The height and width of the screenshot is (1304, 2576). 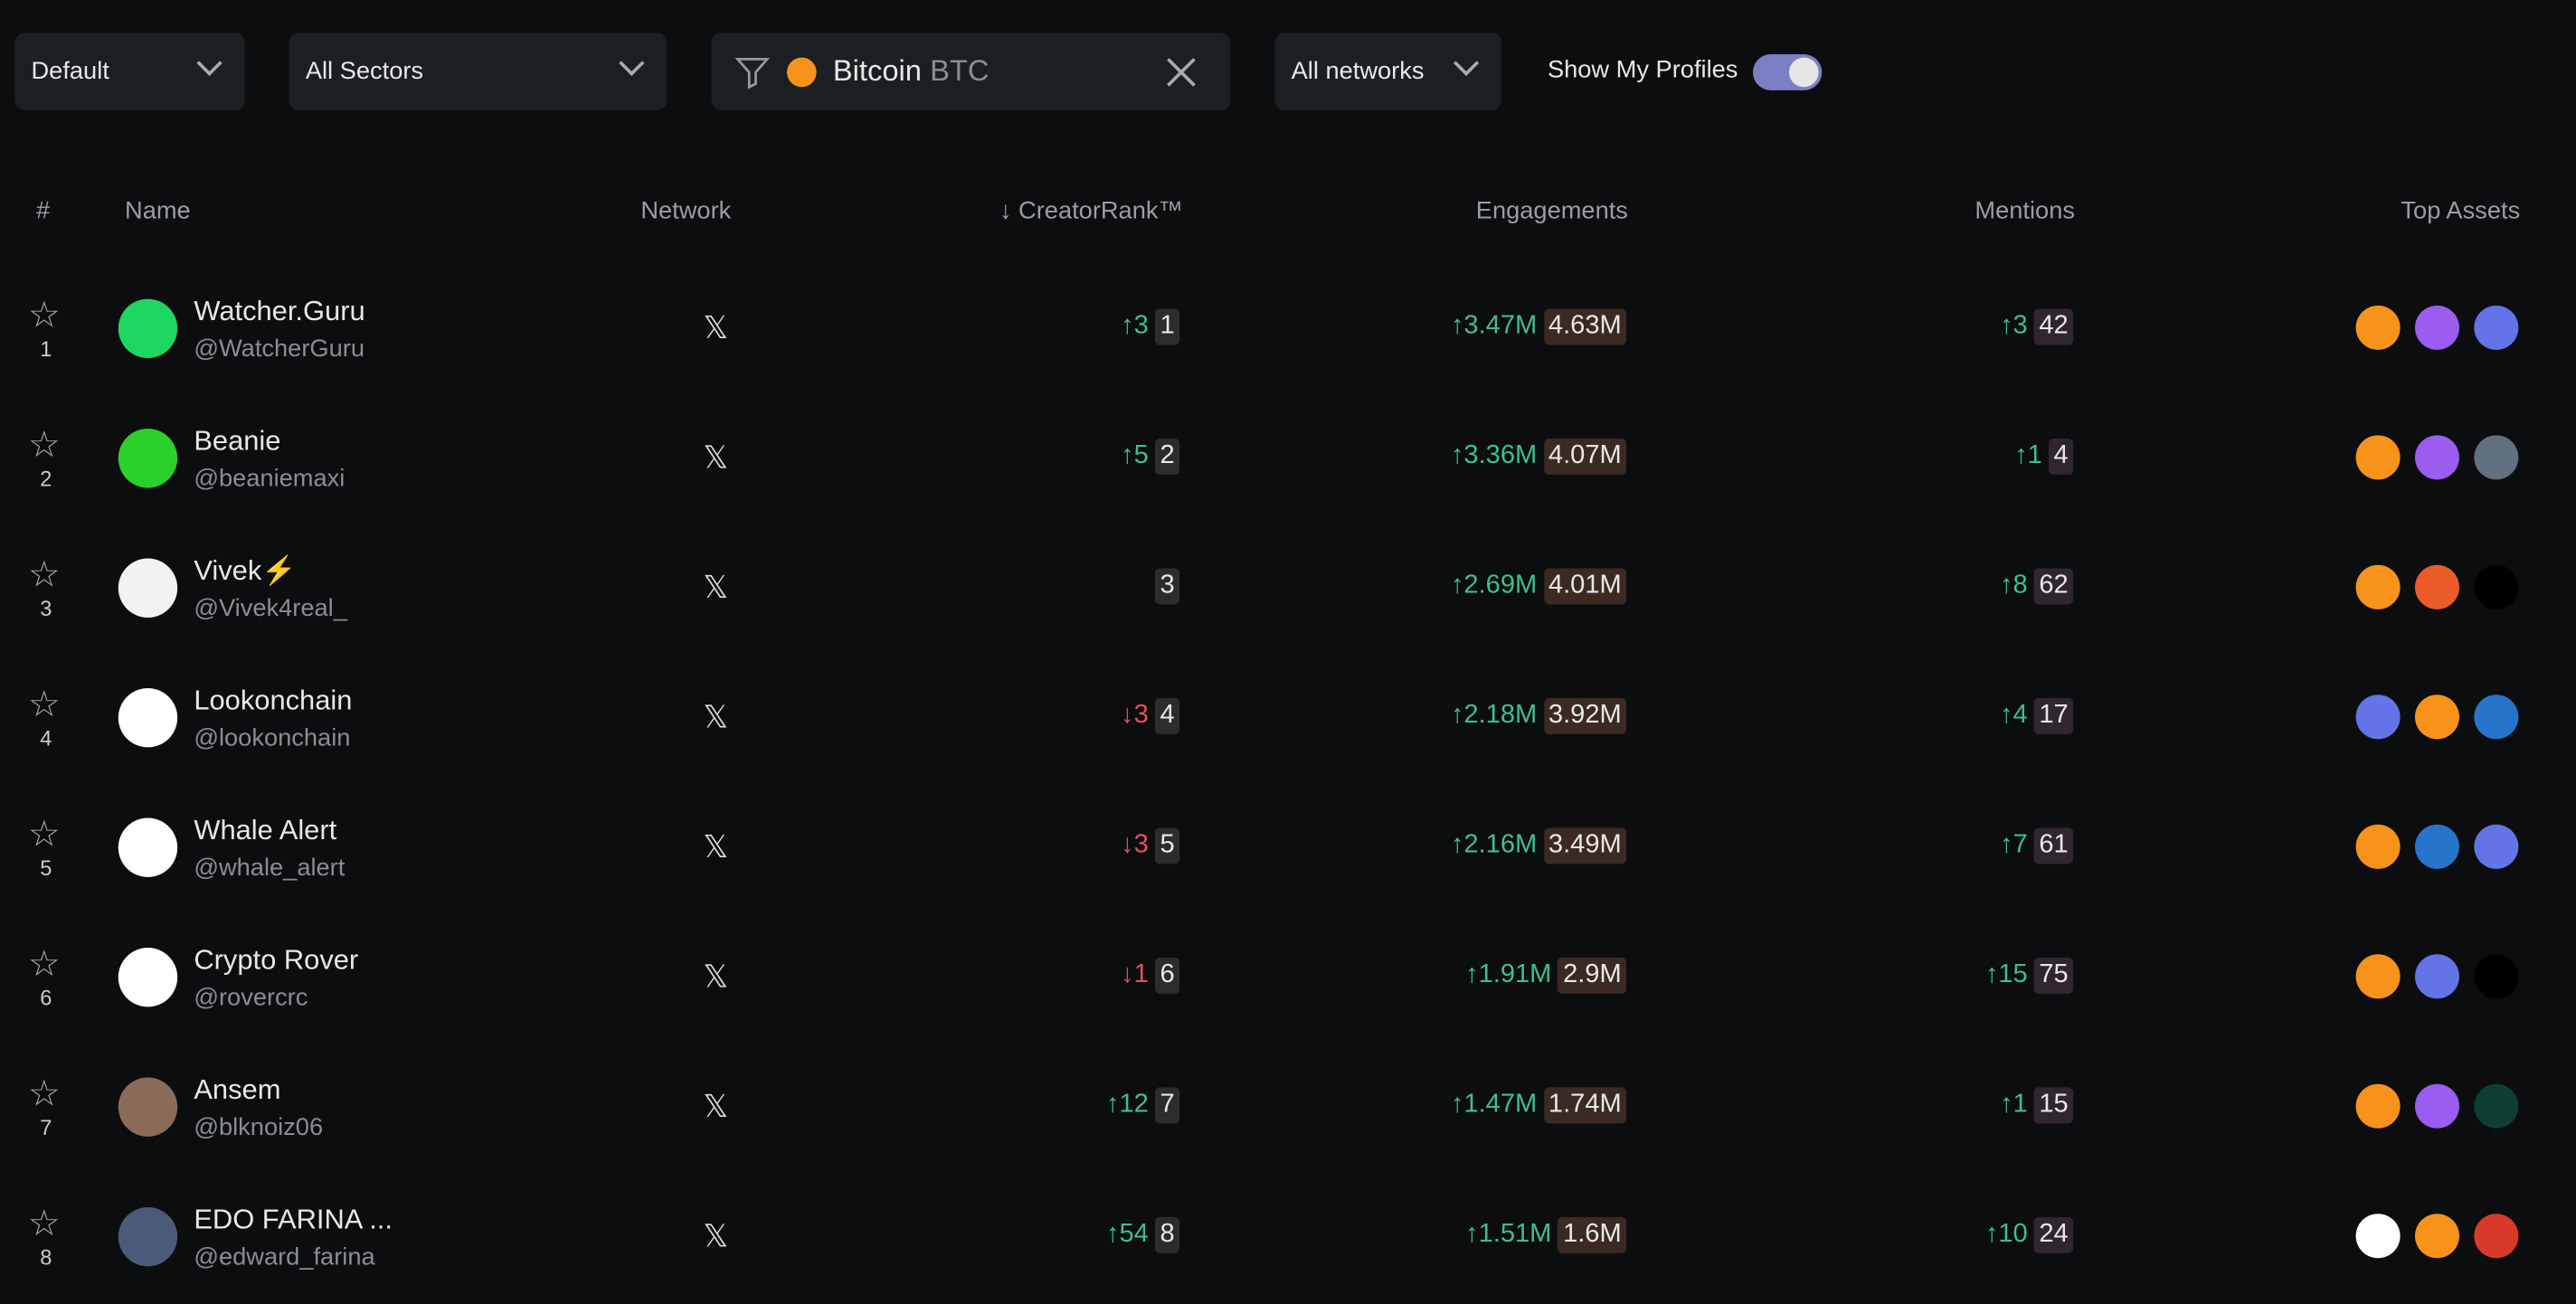 What do you see at coordinates (46, 349) in the screenshot?
I see `row-number: 1` at bounding box center [46, 349].